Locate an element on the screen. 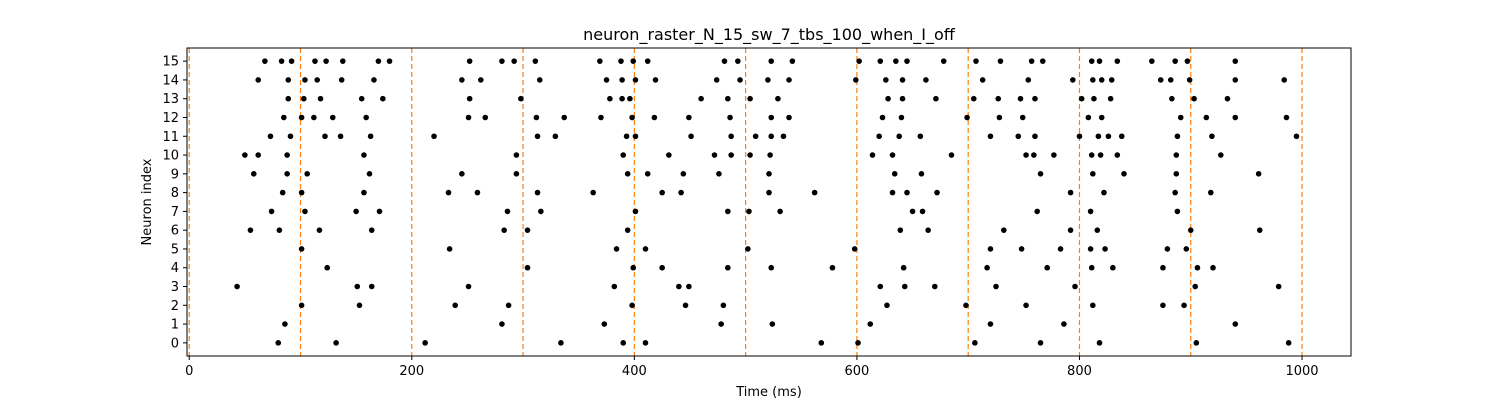  x-tick-label-400: 400 is located at coordinates (634, 371).